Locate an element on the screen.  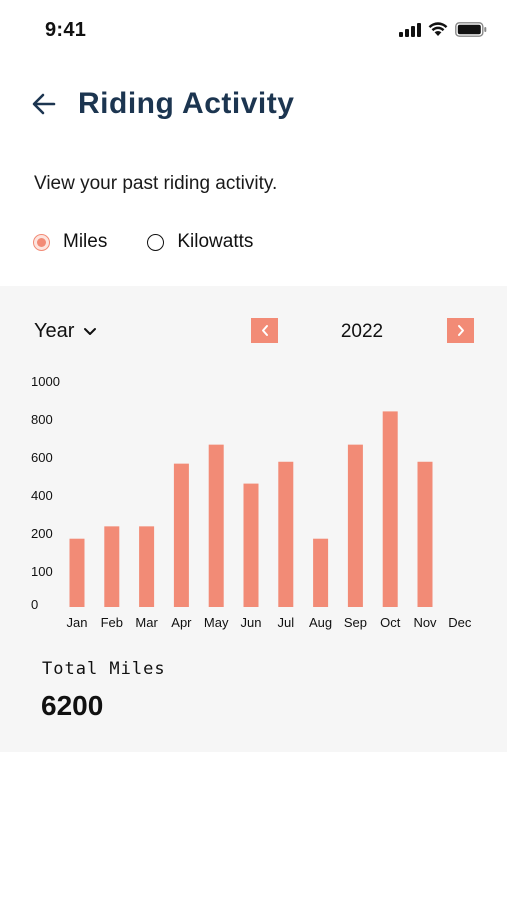
radio-miles: Miles is located at coordinates (70, 242).